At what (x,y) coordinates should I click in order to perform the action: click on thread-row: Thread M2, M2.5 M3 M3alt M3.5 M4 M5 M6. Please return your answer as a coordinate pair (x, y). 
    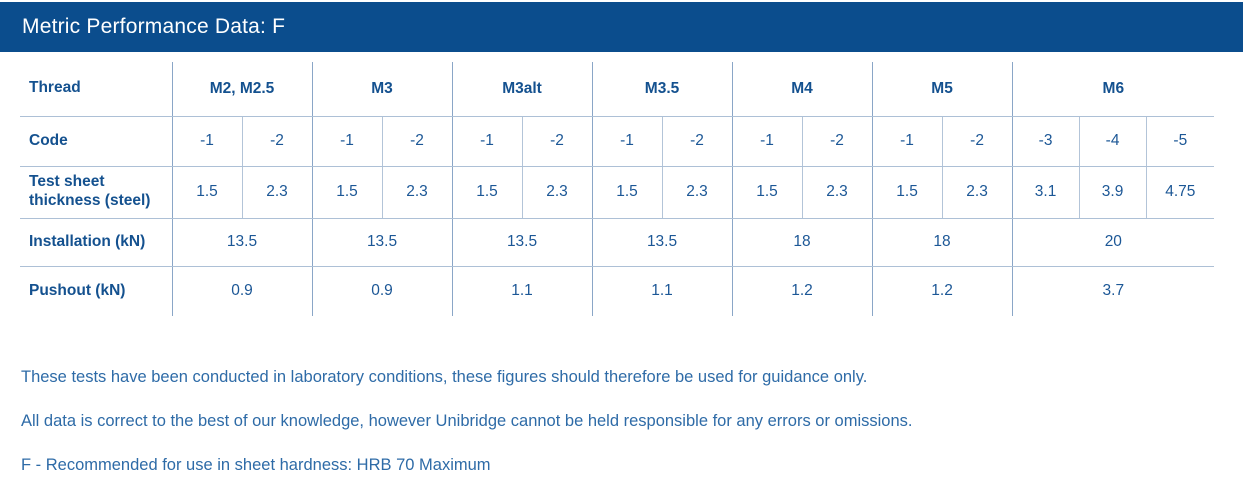
    Looking at the image, I should click on (617, 89).